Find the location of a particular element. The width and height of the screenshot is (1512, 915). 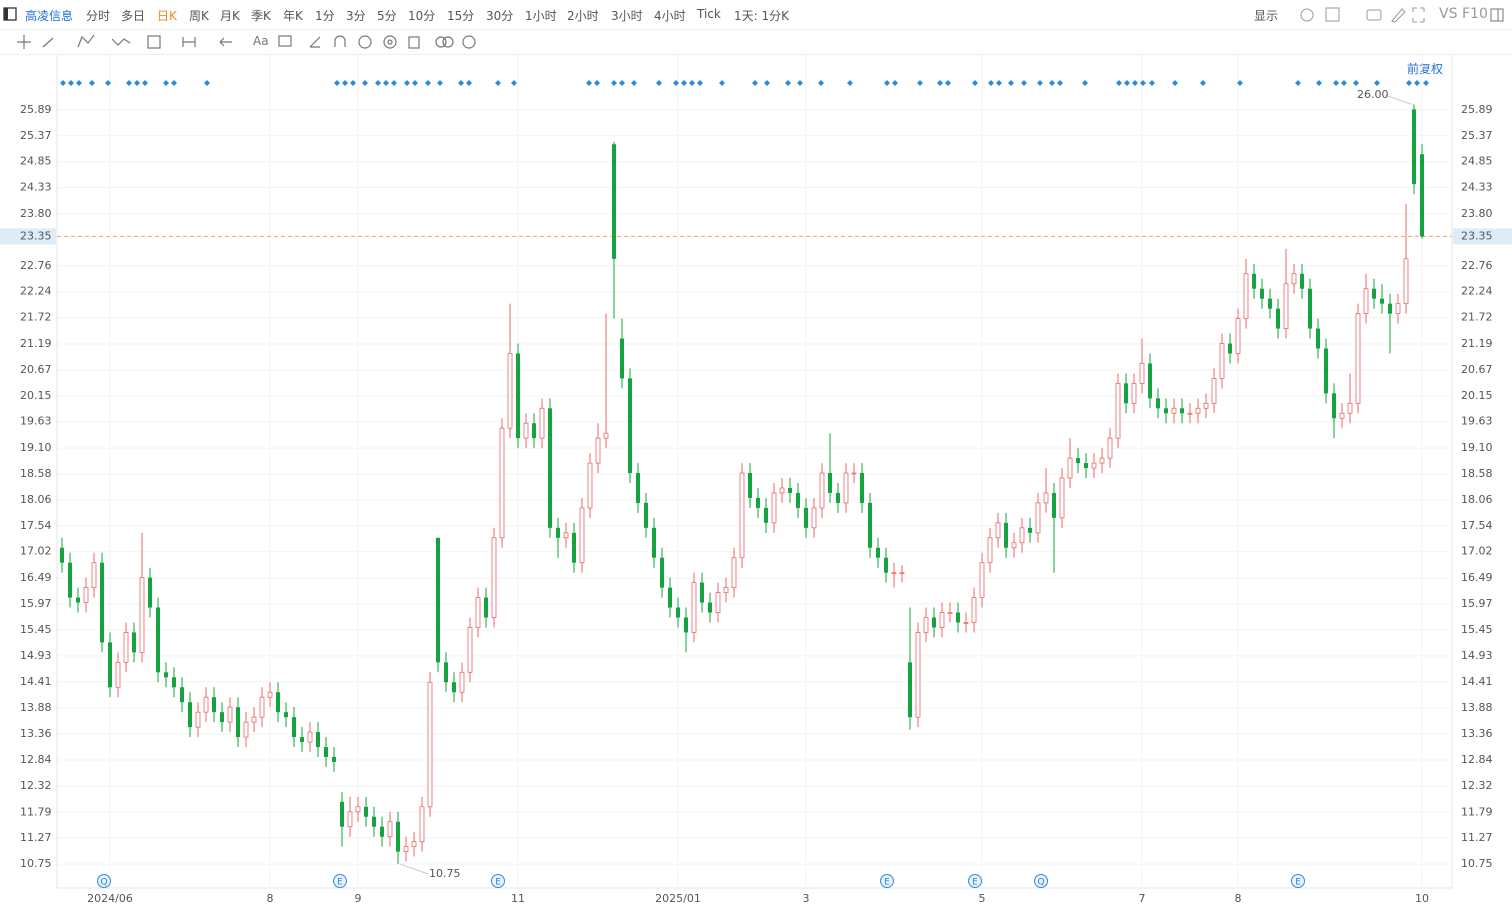

y-tick-label: 19.63 is located at coordinates (1477, 421).